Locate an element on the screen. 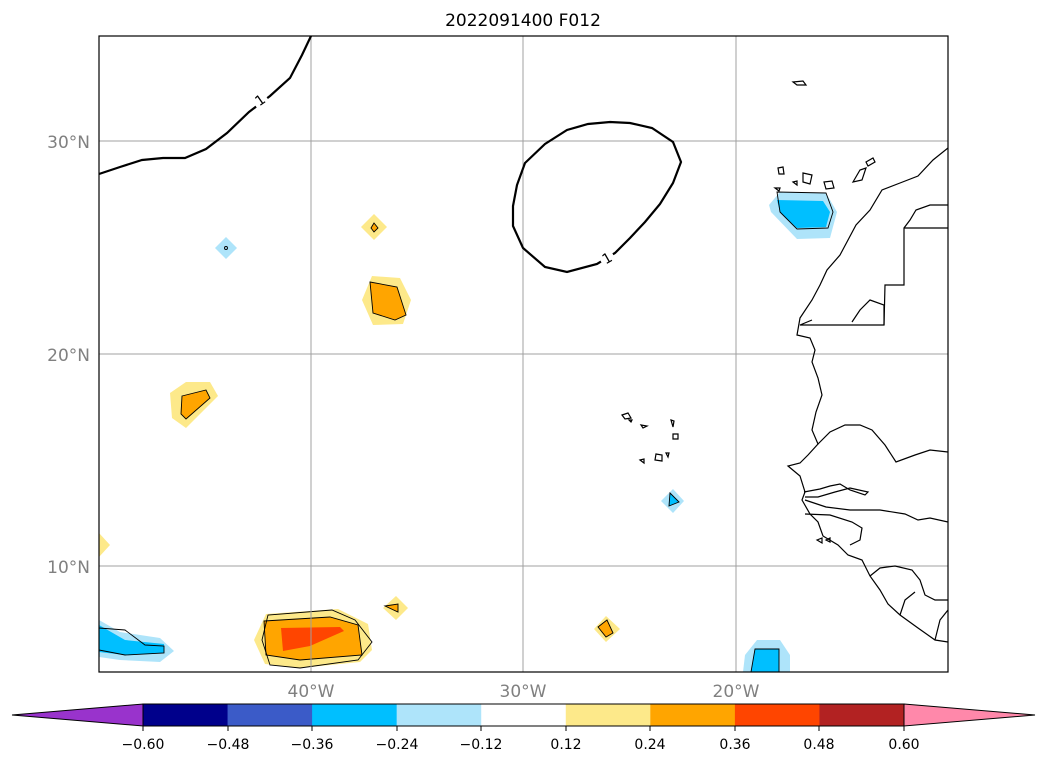 The width and height of the screenshot is (1047, 765). colorbar-tick-label: 0.12 is located at coordinates (565, 745).